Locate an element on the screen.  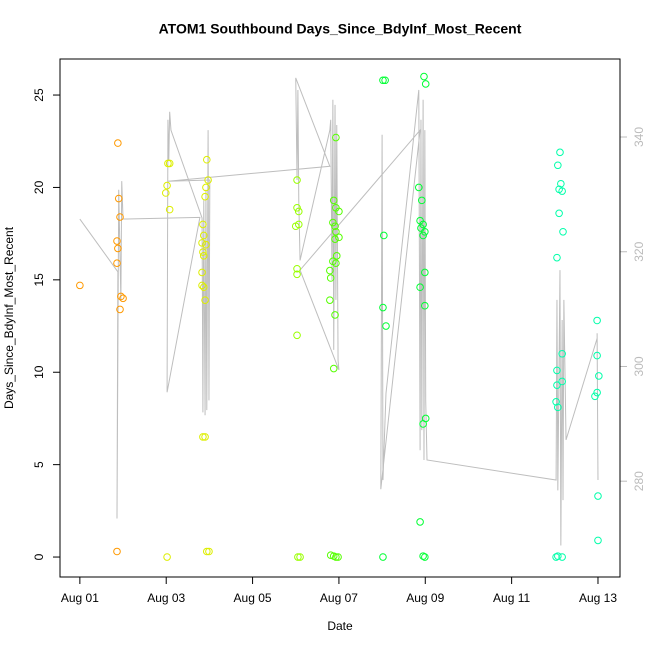
y-tick-label: 15 is located at coordinates (39, 280).